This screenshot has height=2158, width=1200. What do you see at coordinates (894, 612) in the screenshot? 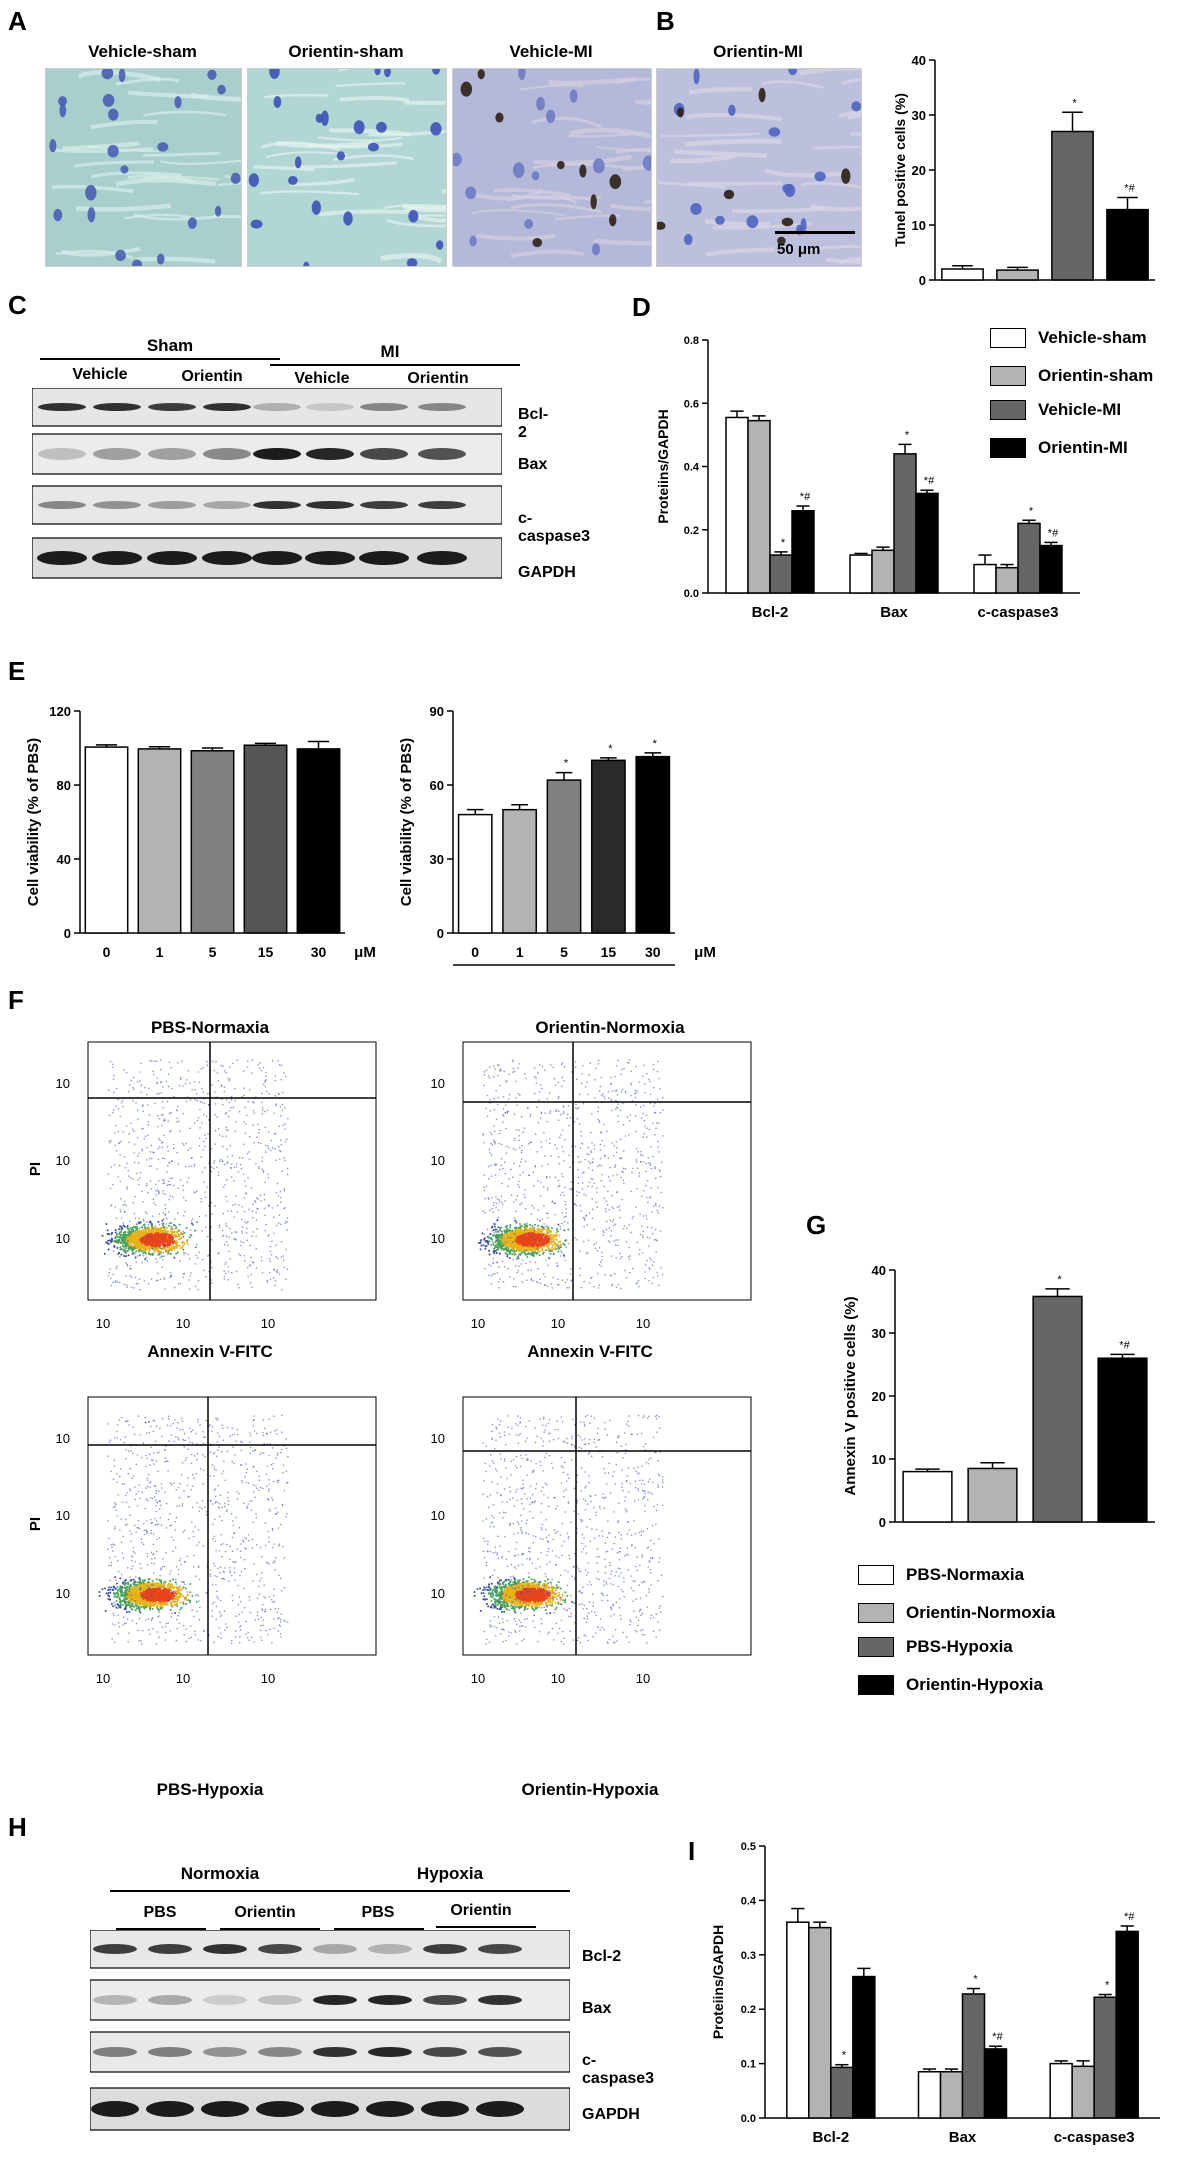
I see `x-tick-label: Bax` at bounding box center [894, 612].